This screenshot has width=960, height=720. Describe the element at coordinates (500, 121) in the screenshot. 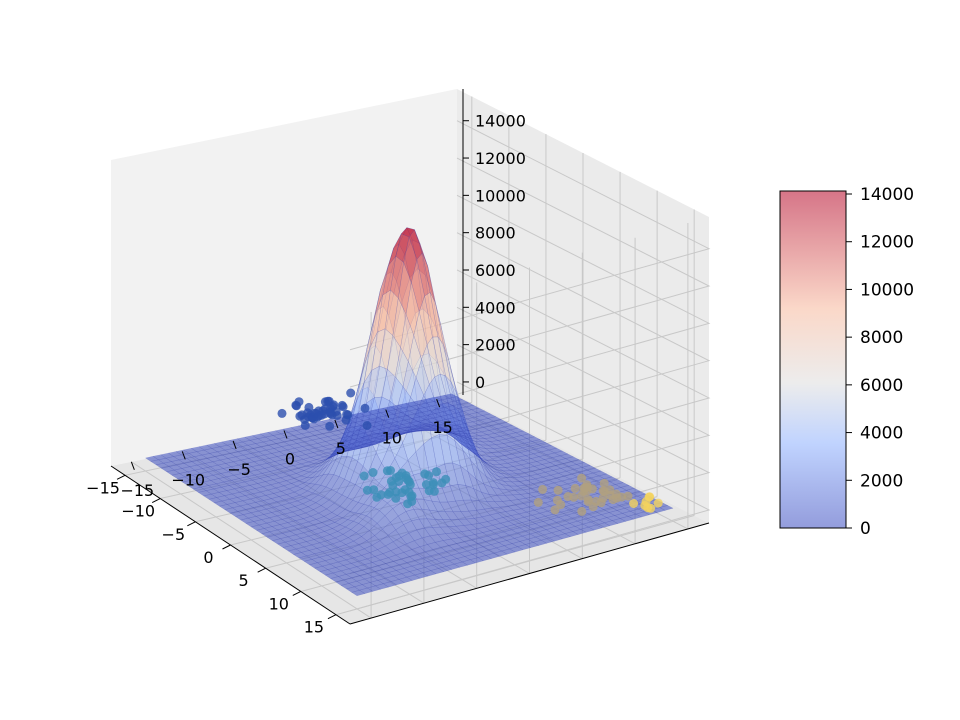

I see `z-tick-label: 14000` at that location.